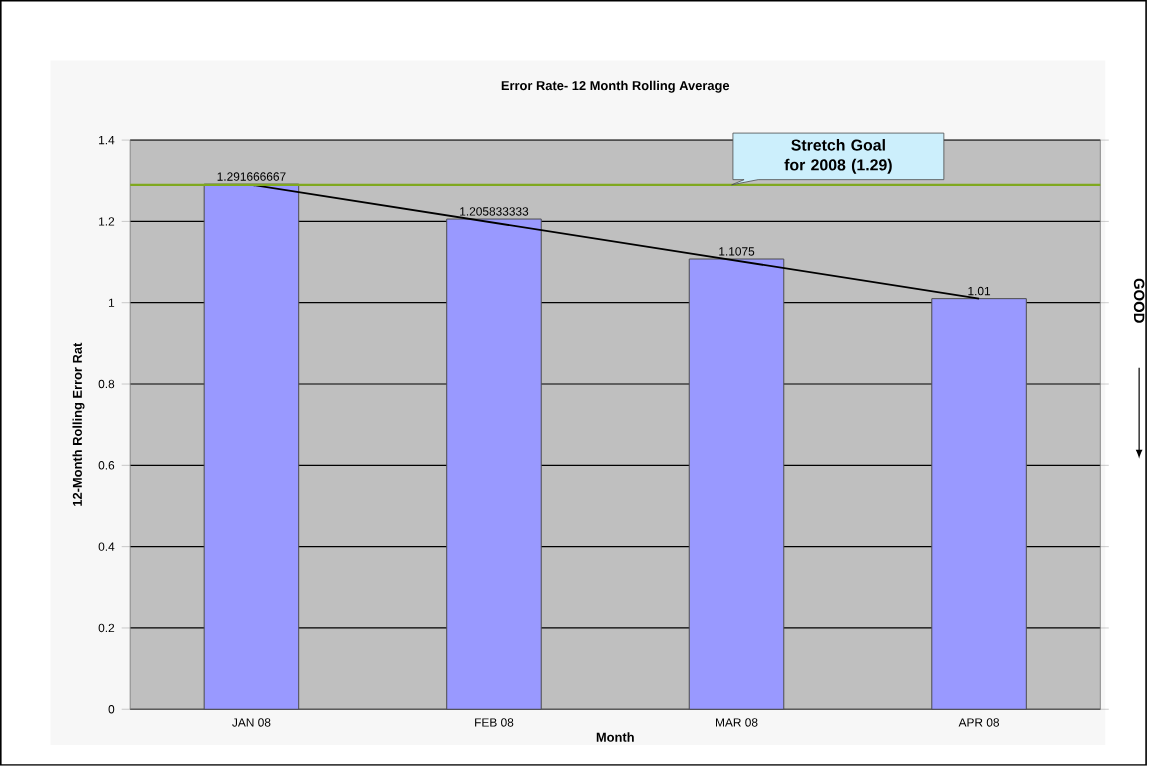  I want to click on y-tick-label: 0.6, so click(106, 465).